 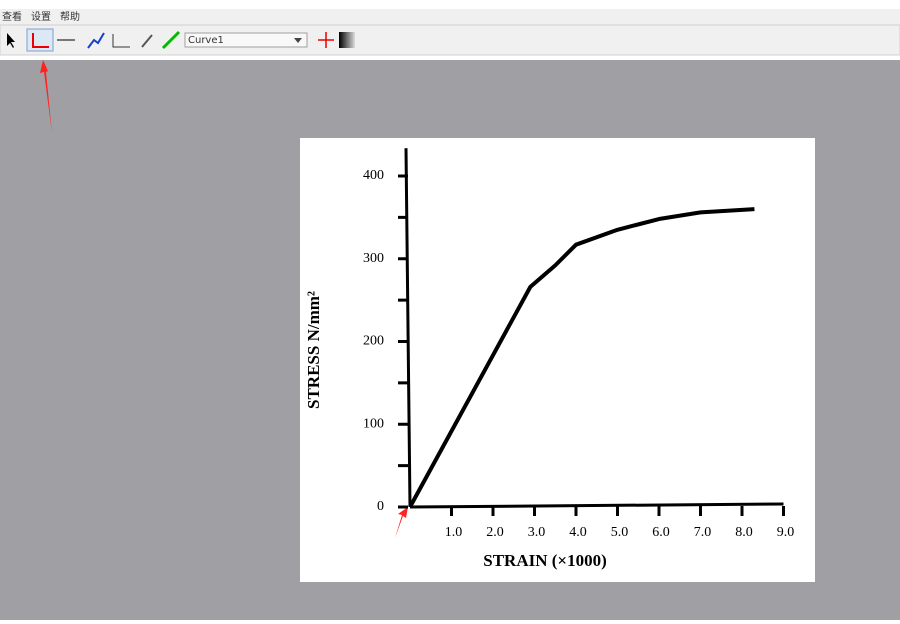 What do you see at coordinates (744, 532) in the screenshot?
I see `x-tick-label: 8.0` at bounding box center [744, 532].